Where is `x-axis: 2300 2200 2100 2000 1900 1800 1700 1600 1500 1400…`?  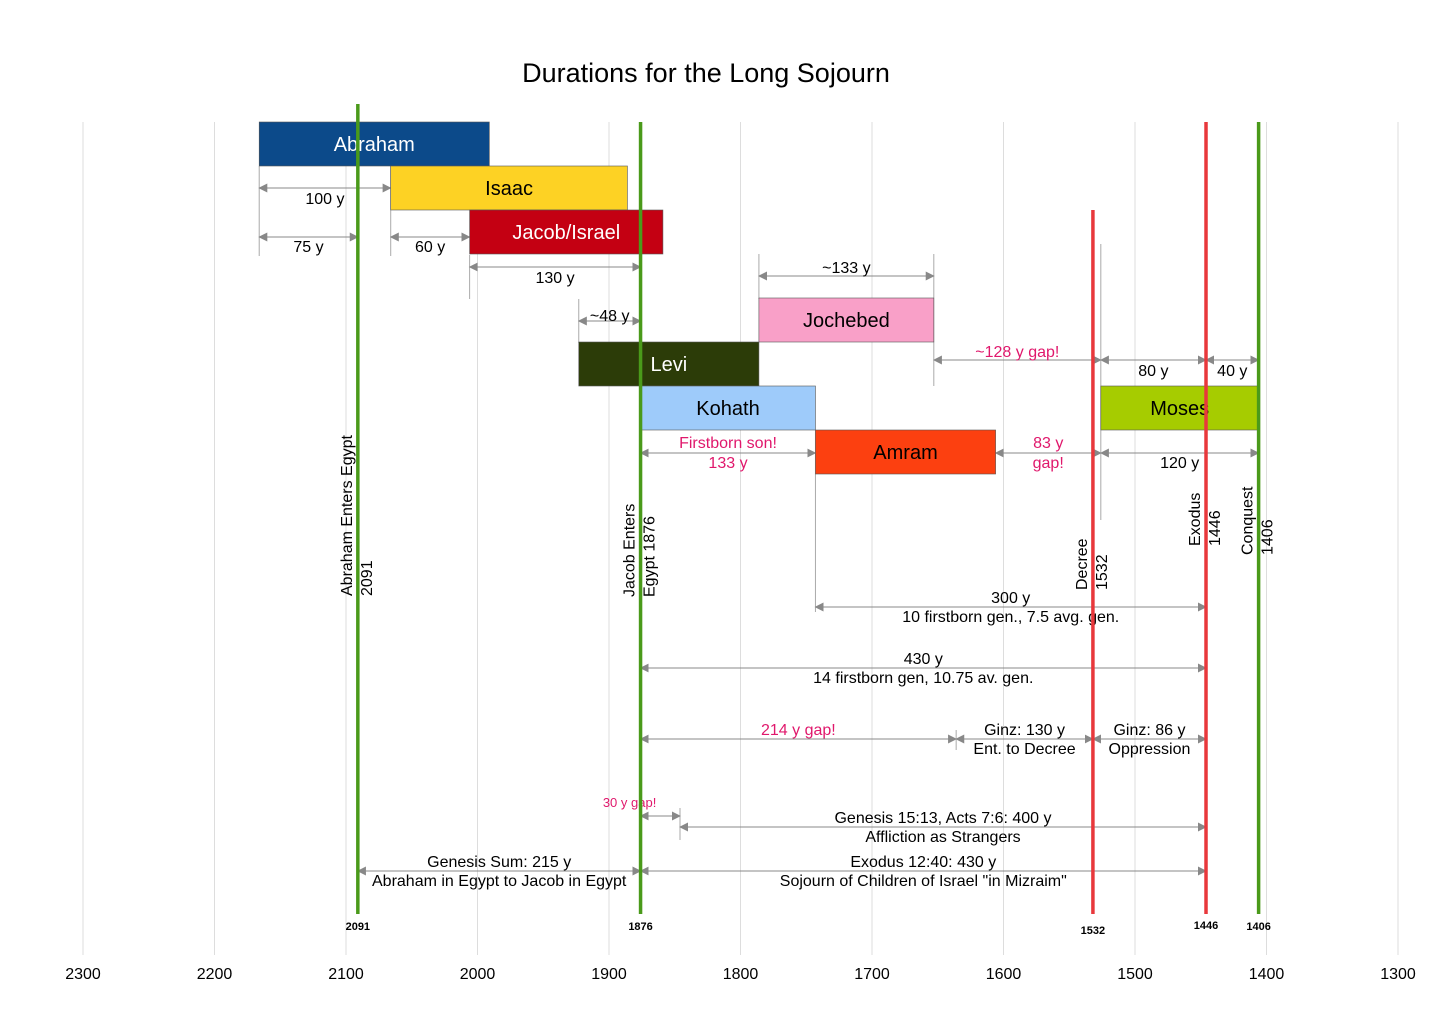 x-axis: 2300 2200 2100 2000 1900 1800 1700 1600 1500 1400… is located at coordinates (740, 974).